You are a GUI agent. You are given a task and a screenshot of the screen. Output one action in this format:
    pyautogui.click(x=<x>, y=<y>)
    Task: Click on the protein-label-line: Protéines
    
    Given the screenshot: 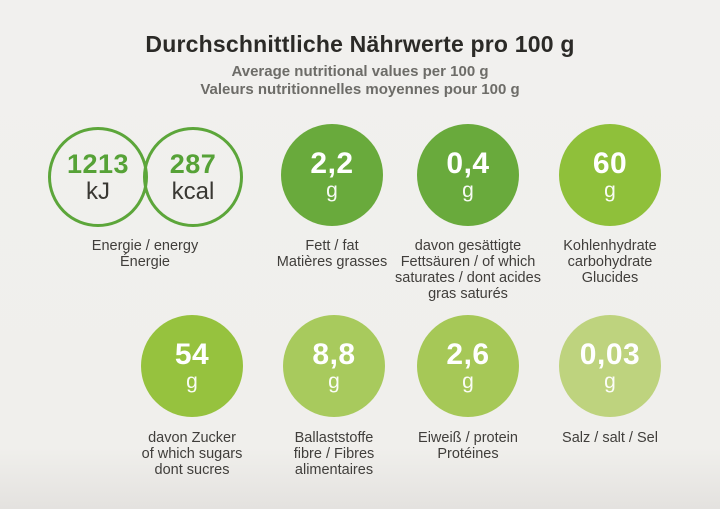 What is the action you would take?
    pyautogui.click(x=468, y=454)
    